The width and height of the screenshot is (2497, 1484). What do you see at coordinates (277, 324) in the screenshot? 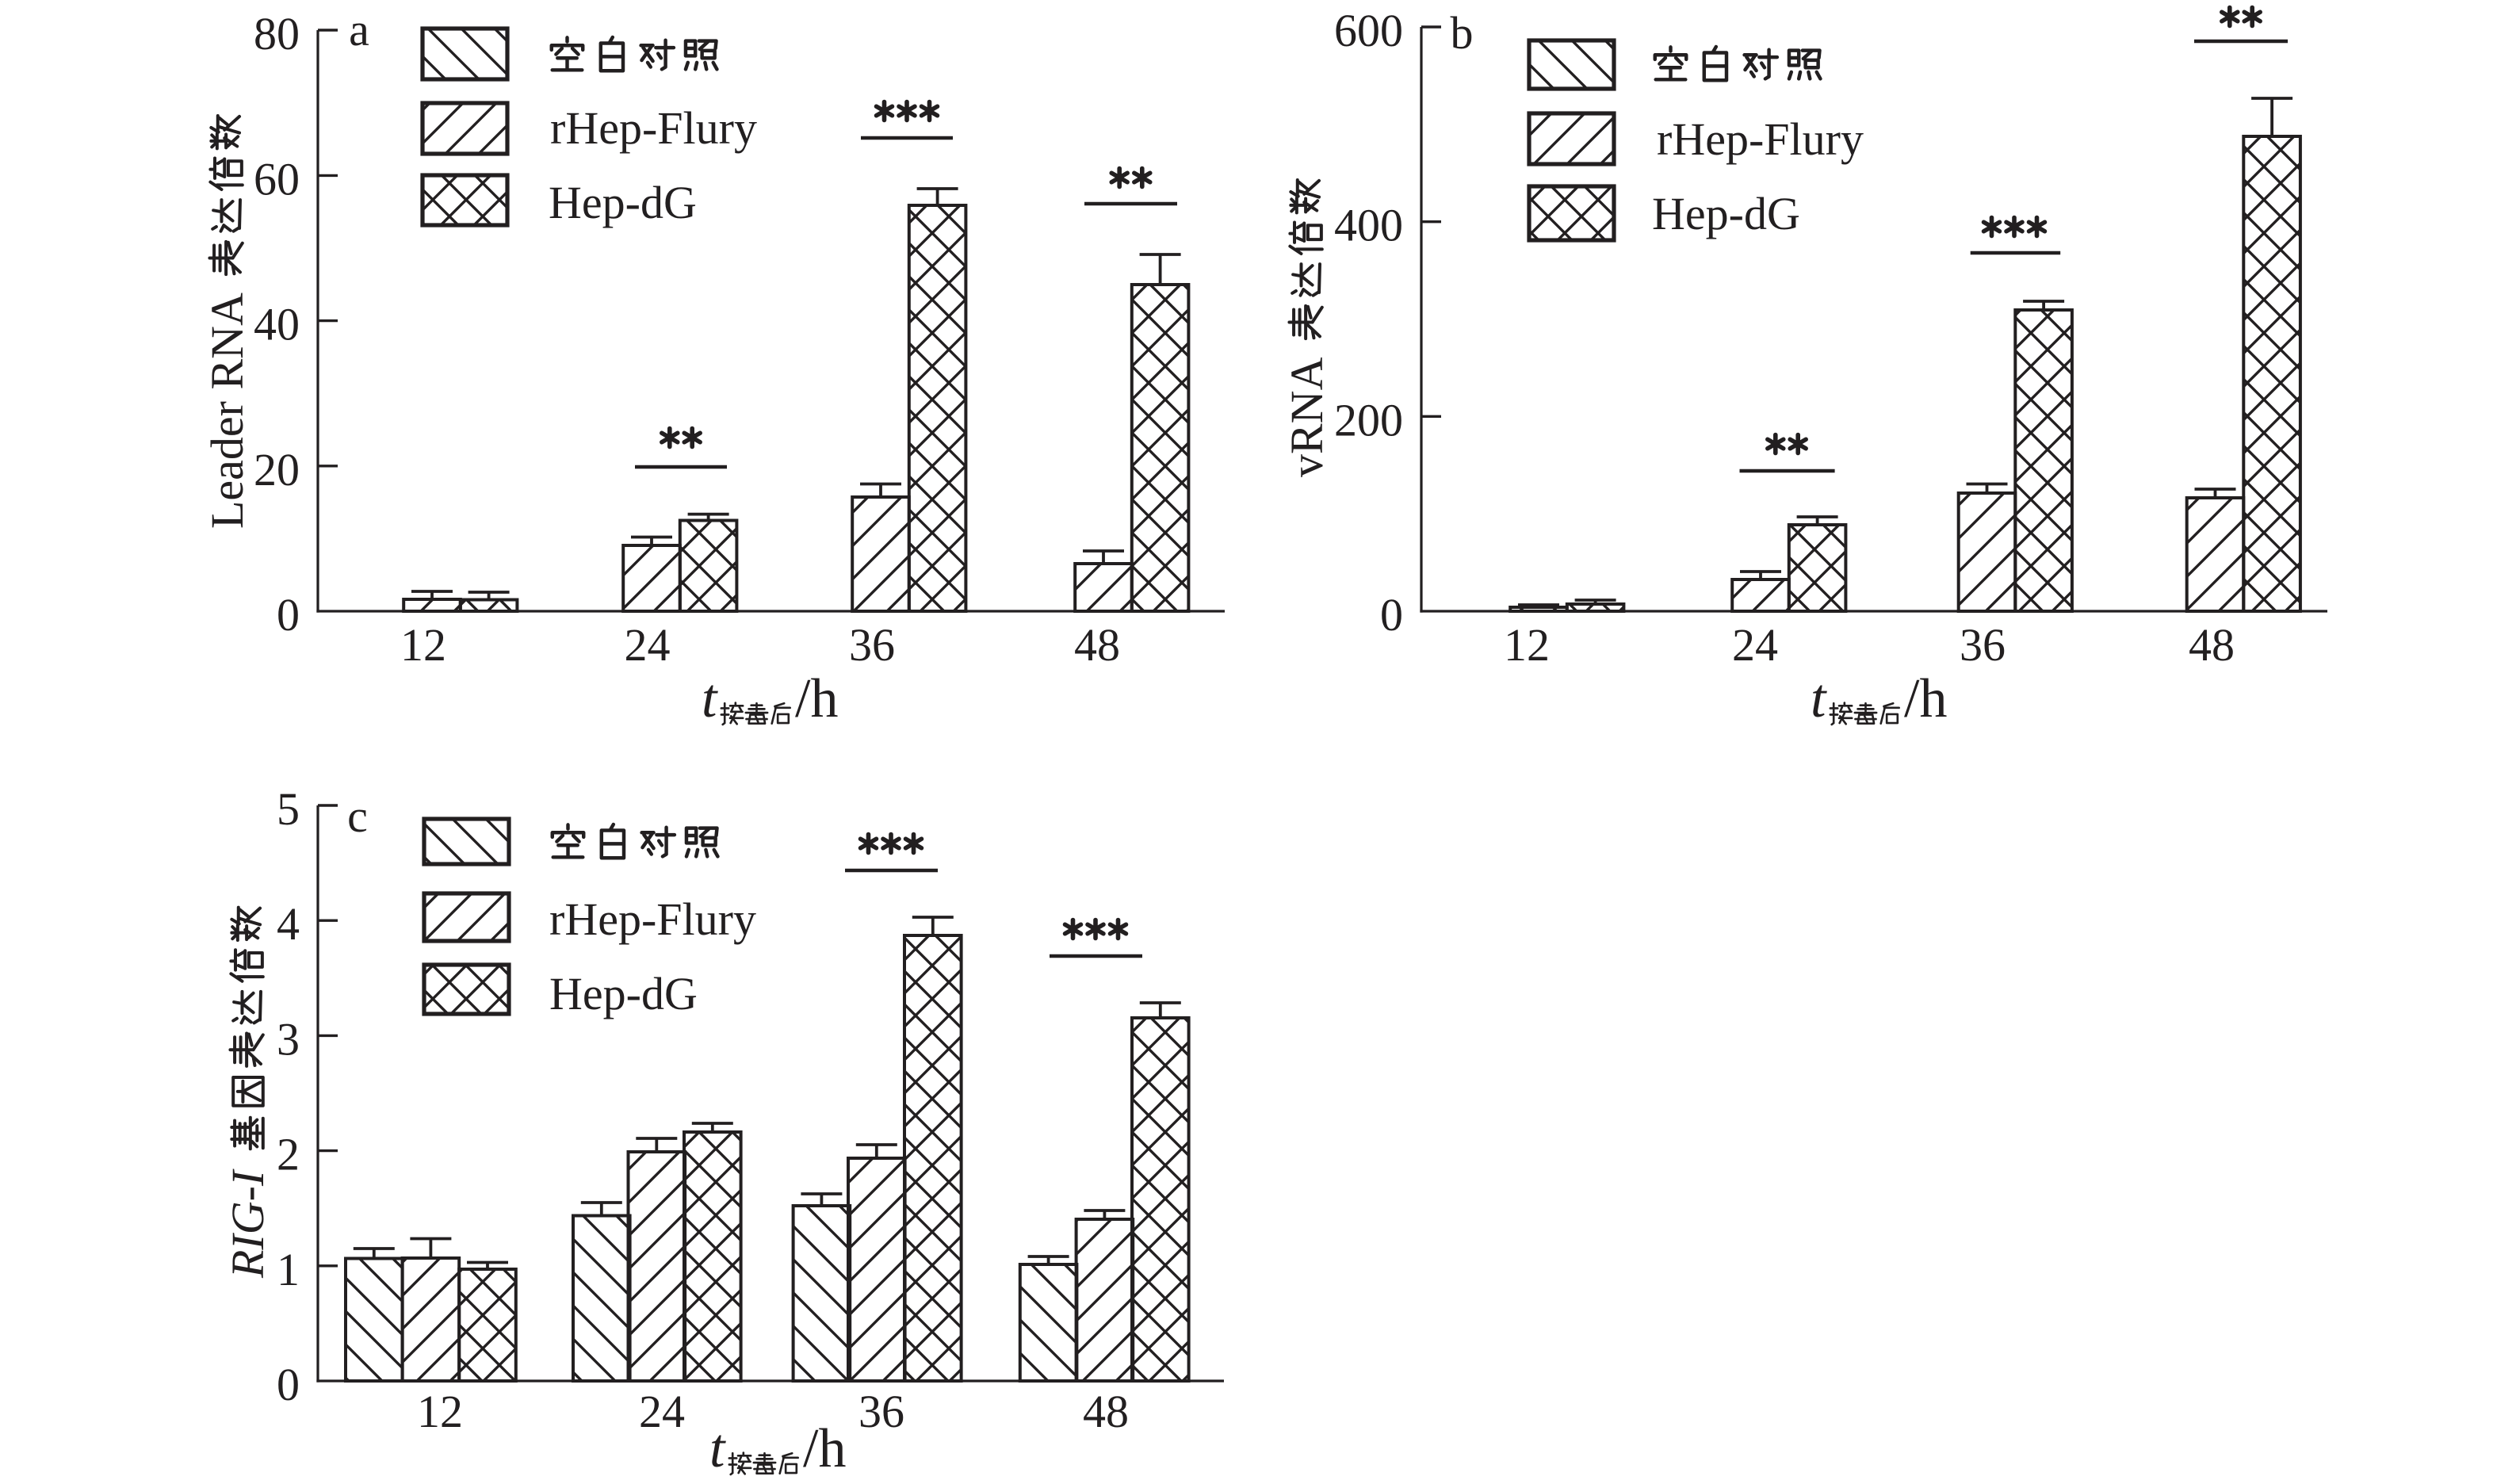
I see `svg-text: 40` at bounding box center [277, 324].